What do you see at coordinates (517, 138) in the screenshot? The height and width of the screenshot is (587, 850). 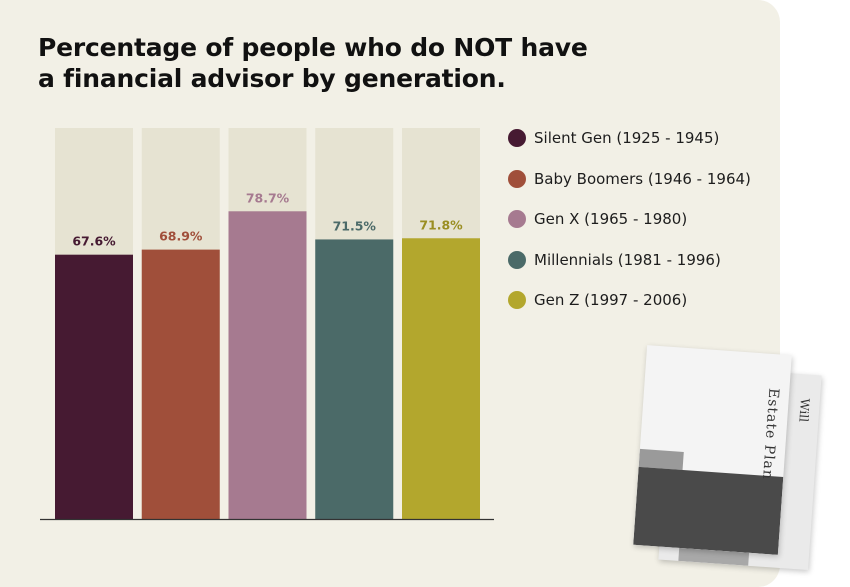 I see `legend-swatch-silent-gen` at bounding box center [517, 138].